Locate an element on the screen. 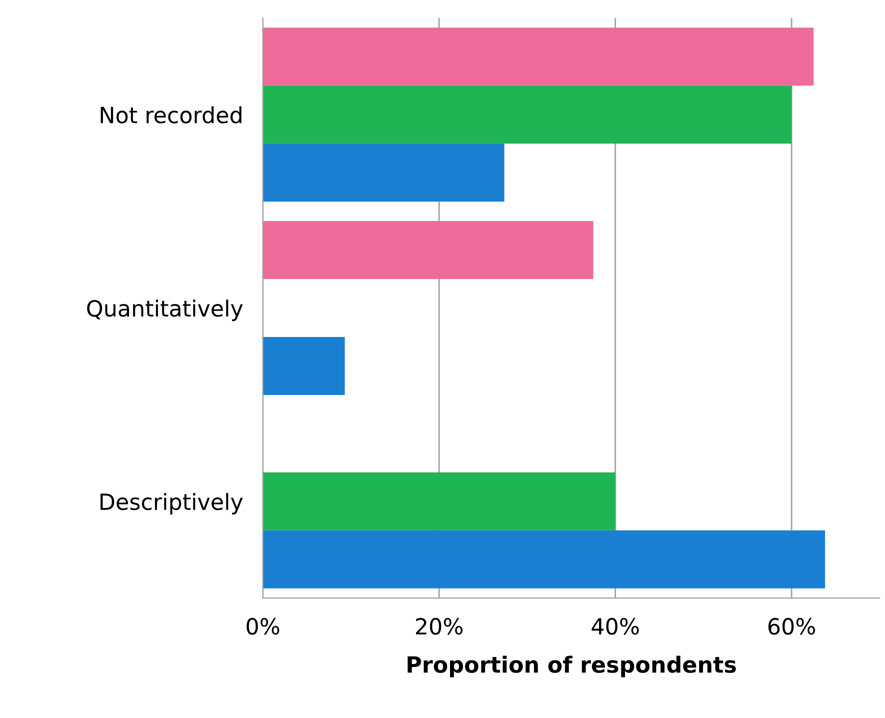  y-tick-label: Quantitatively is located at coordinates (165, 311).